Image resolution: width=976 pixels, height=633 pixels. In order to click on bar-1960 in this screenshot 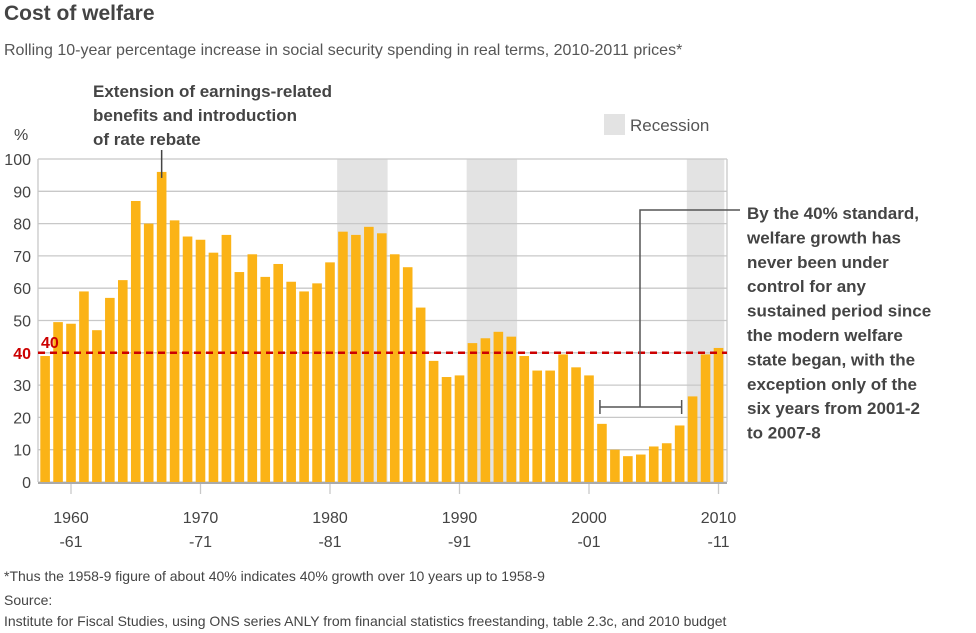, I will do `click(71, 402)`.